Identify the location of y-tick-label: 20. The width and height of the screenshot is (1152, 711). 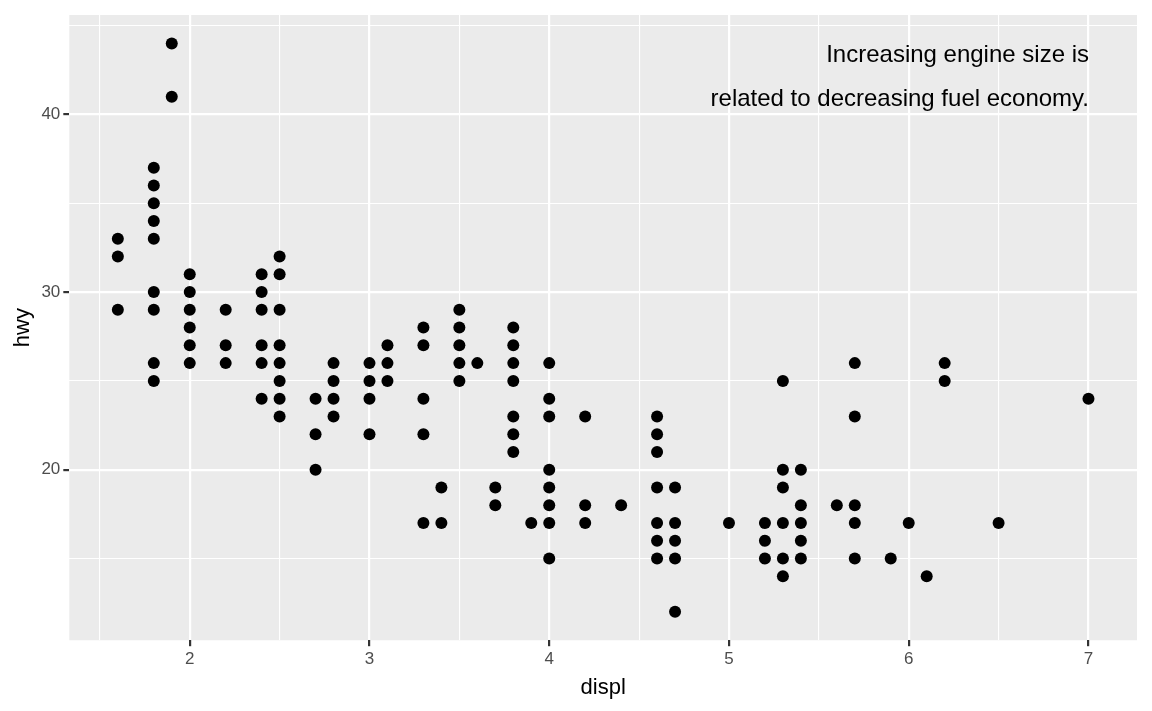
(51, 469).